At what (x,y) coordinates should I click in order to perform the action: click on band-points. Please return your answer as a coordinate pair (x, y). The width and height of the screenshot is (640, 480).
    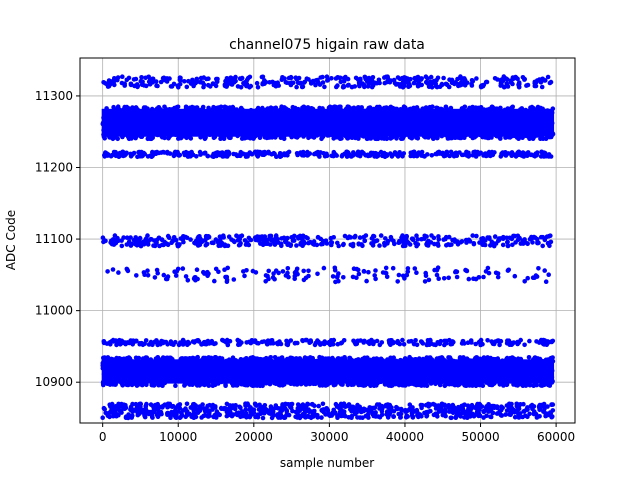
    Looking at the image, I should click on (327, 82).